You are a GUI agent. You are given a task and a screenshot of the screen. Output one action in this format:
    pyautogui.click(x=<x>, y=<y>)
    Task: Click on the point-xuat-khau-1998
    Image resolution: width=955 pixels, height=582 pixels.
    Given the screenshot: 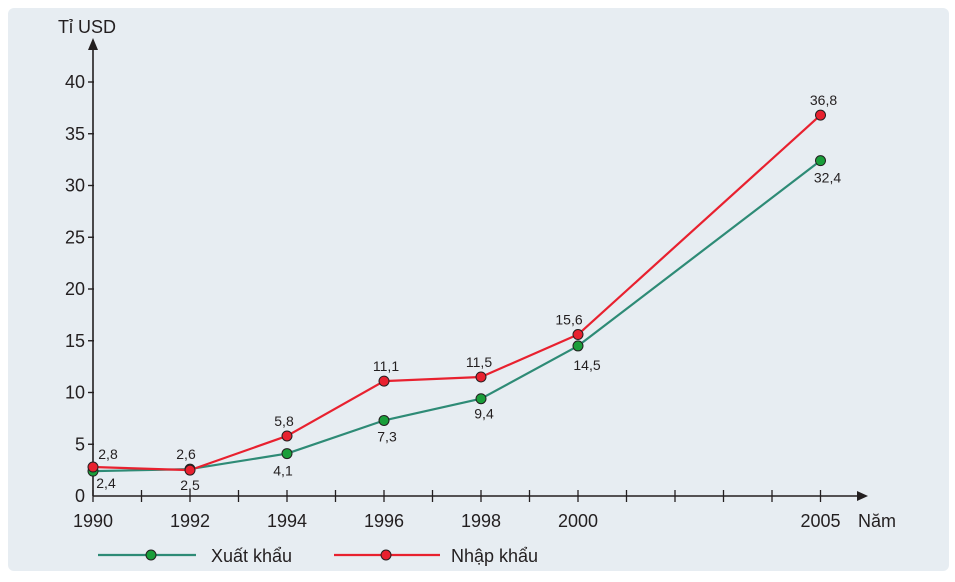 What is the action you would take?
    pyautogui.click(x=481, y=399)
    